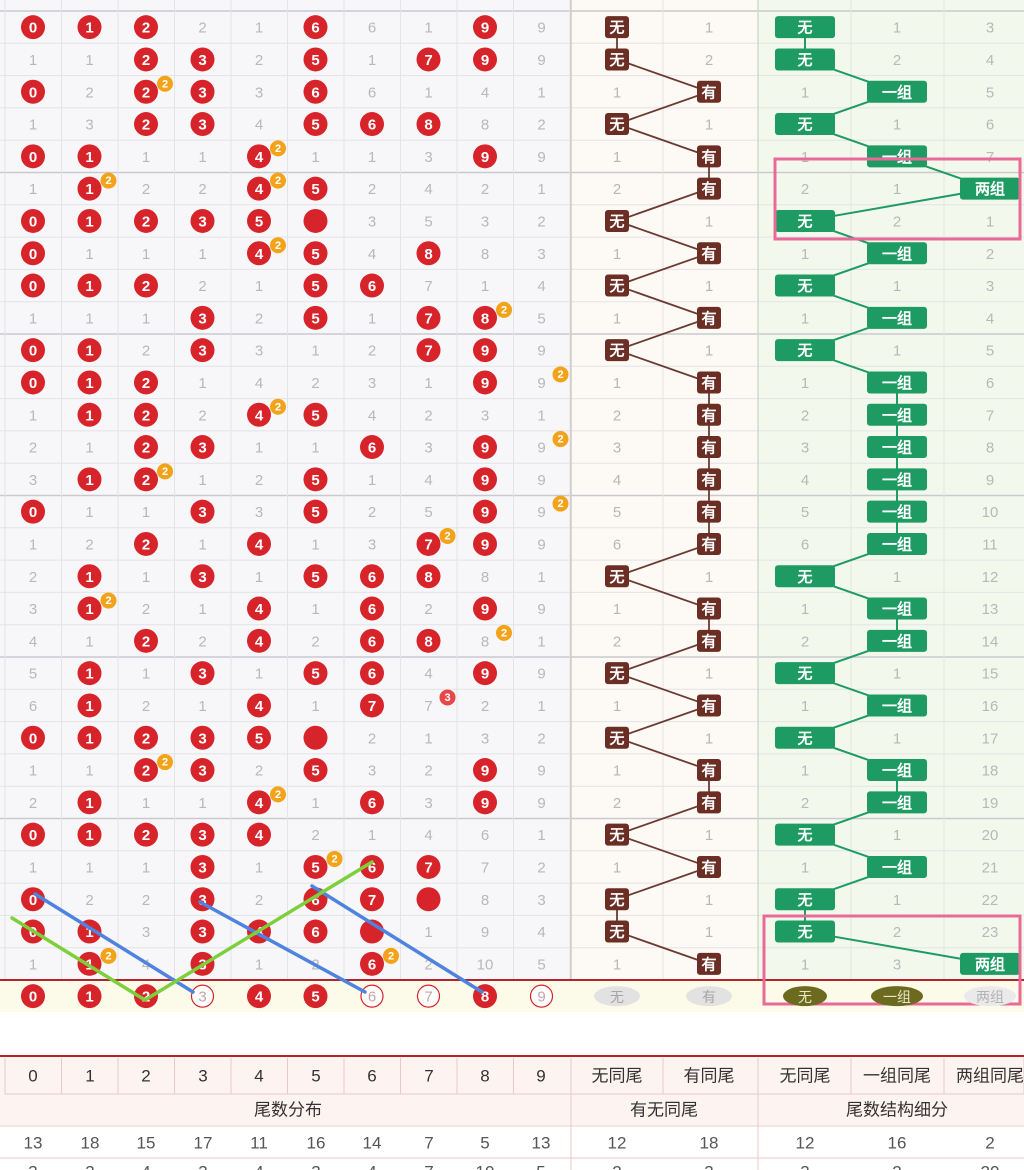 This screenshot has height=1170, width=1024. I want to click on trend-line-blue, so click(114, 943).